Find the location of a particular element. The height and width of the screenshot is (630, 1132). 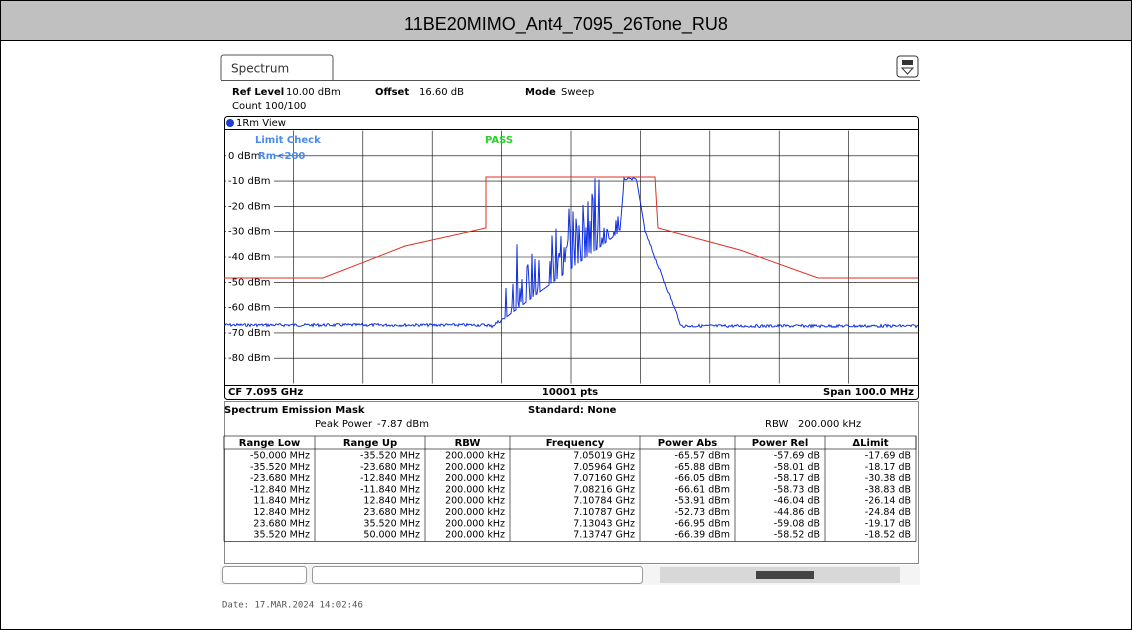

table-cell: -44.86 dB is located at coordinates (797, 512).